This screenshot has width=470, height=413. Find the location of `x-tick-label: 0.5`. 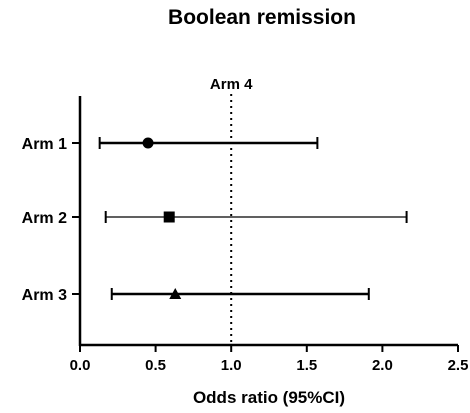

x-tick-label: 0.5 is located at coordinates (155, 365).